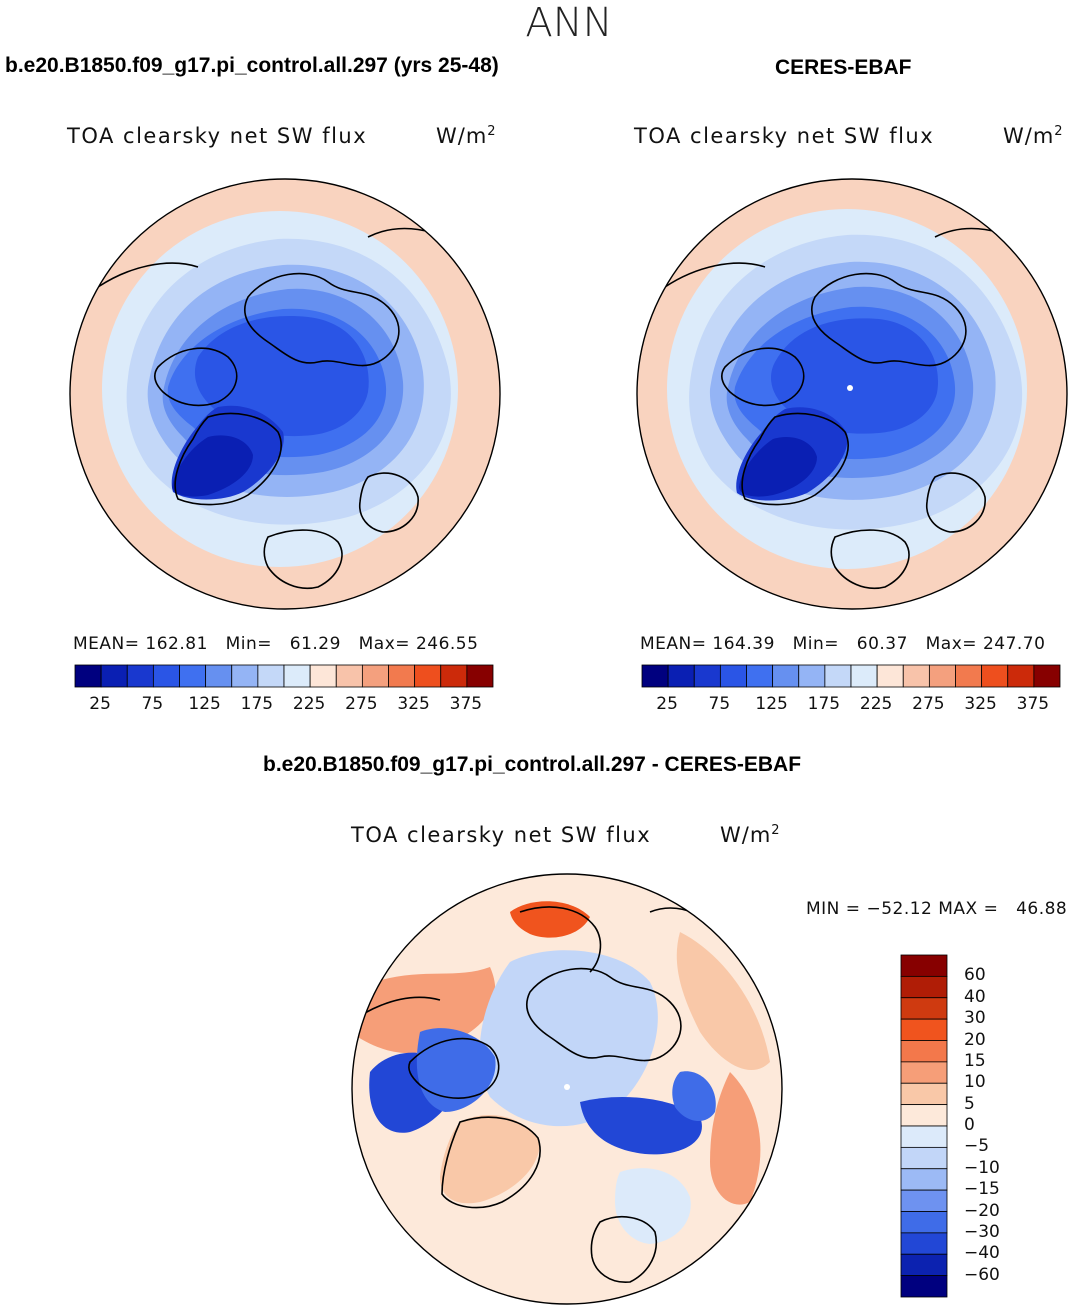  What do you see at coordinates (1014, 644) in the screenshot?
I see `max-value: 247.70` at bounding box center [1014, 644].